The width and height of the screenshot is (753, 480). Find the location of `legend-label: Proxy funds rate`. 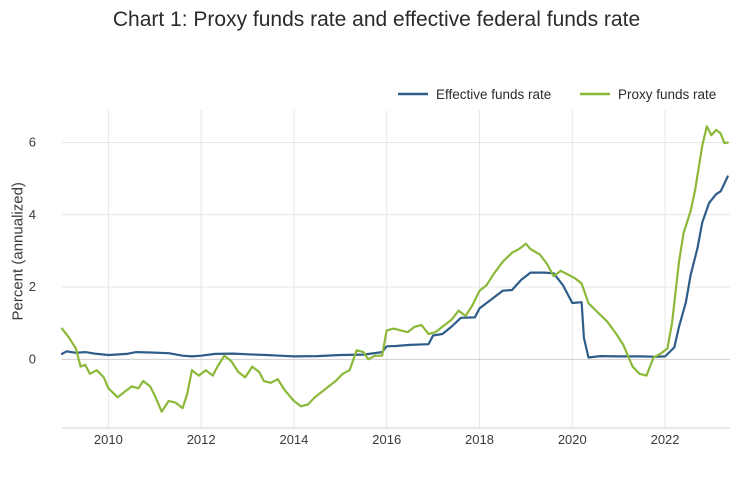

legend-label: Proxy funds rate is located at coordinates (667, 94).